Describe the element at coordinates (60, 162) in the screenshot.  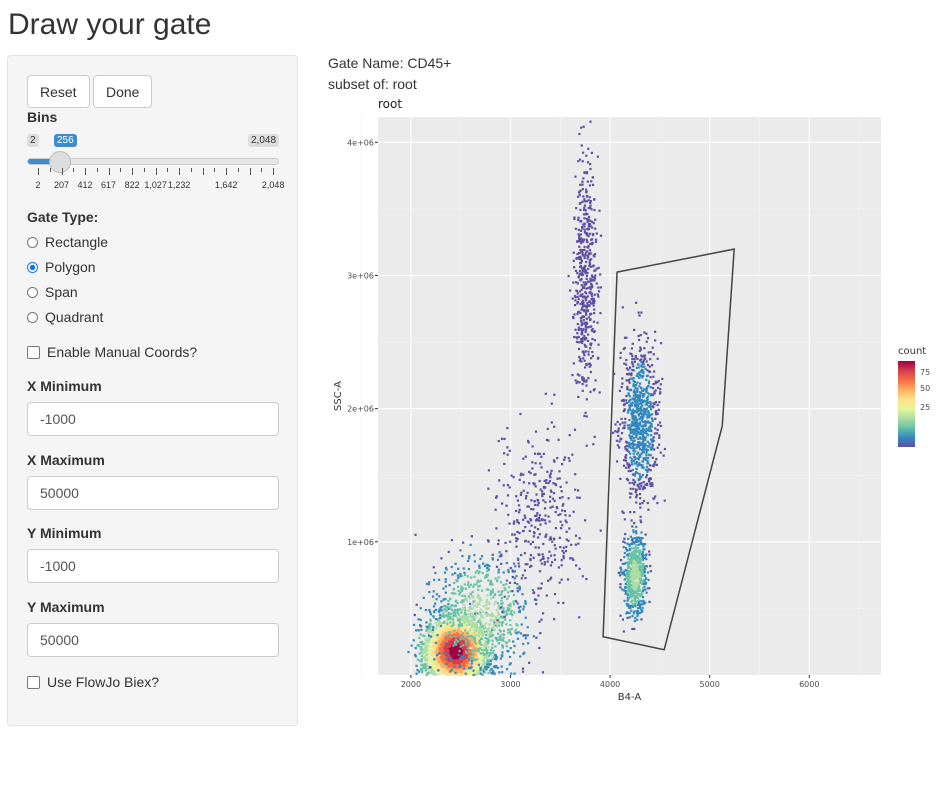
I see `slider-handle` at that location.